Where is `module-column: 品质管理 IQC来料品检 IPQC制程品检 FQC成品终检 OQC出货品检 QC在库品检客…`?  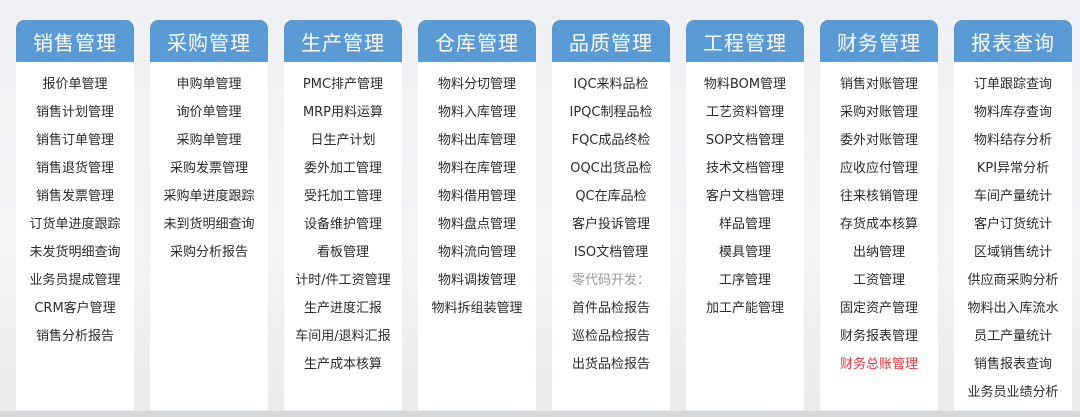
module-column: 品质管理 IQC来料品检 IPQC制程品检 FQC成品终检 OQC出货品检 QC在库品检客… is located at coordinates (611, 215).